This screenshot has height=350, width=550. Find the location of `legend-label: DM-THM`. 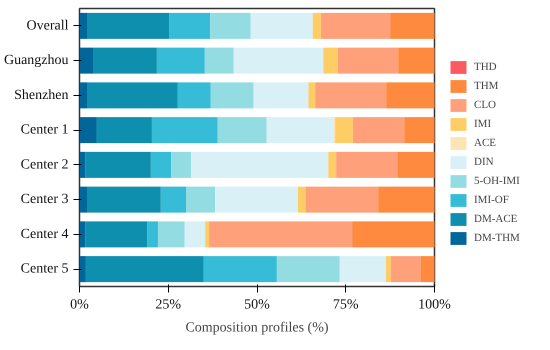

legend-label: DM-THM is located at coordinates (497, 238).